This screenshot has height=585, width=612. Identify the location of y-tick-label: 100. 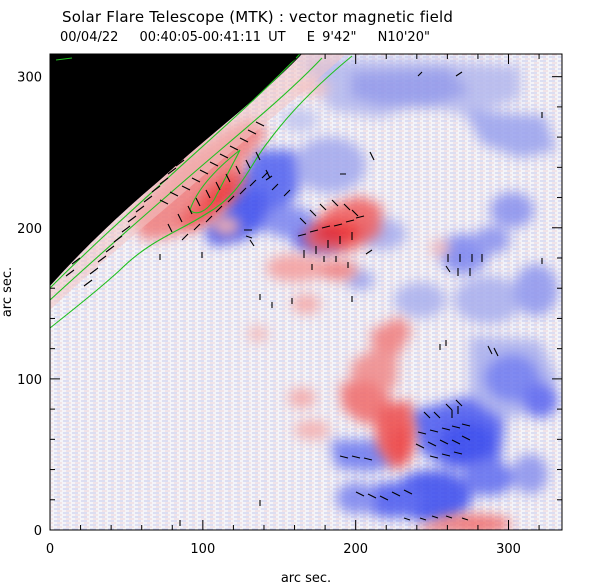
(29, 380).